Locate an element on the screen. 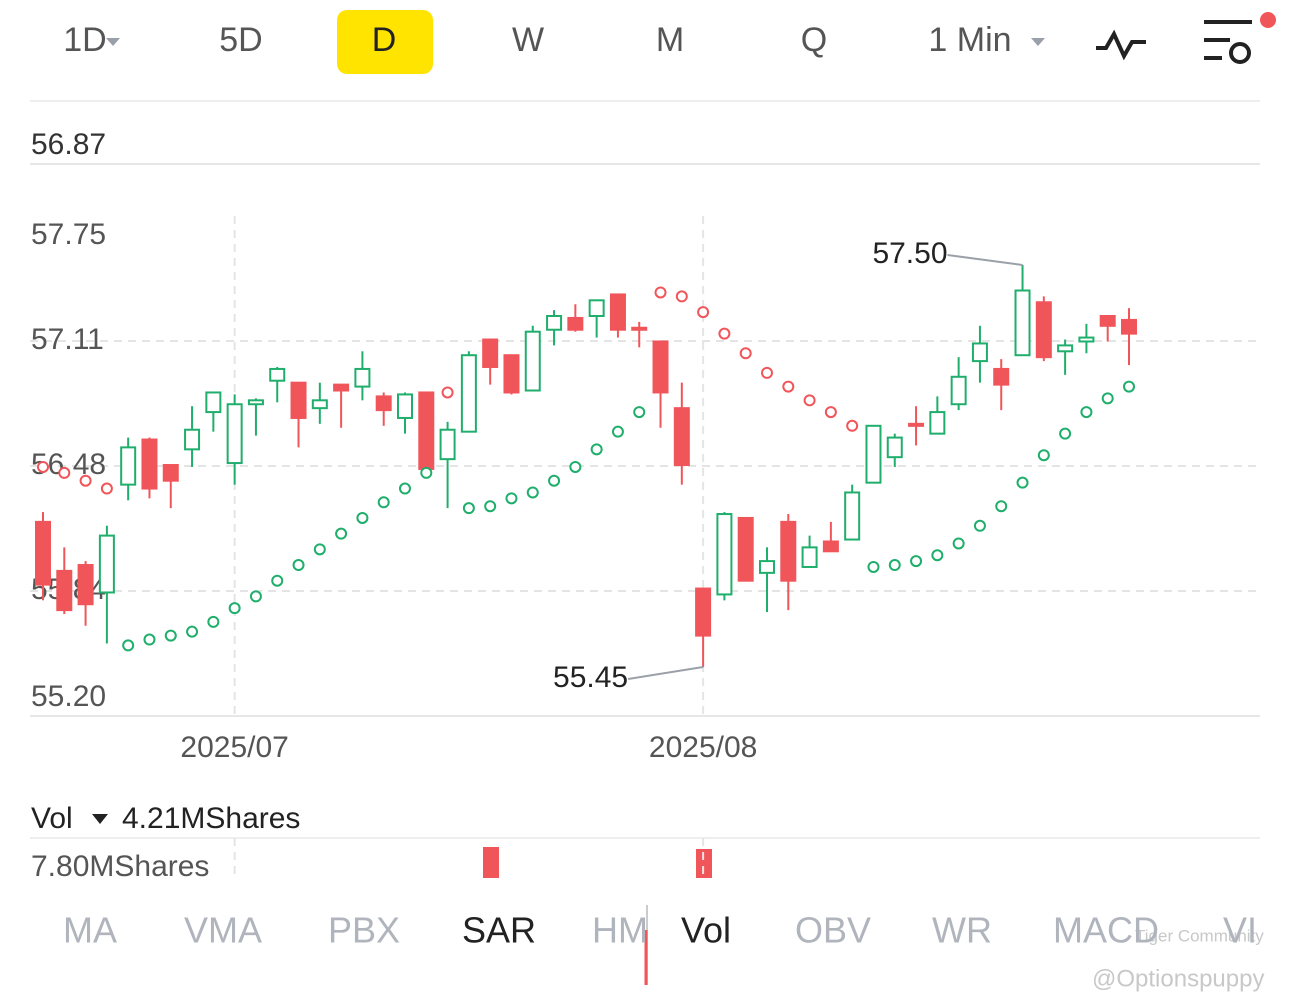  volume-label: Vol is located at coordinates (52, 818).